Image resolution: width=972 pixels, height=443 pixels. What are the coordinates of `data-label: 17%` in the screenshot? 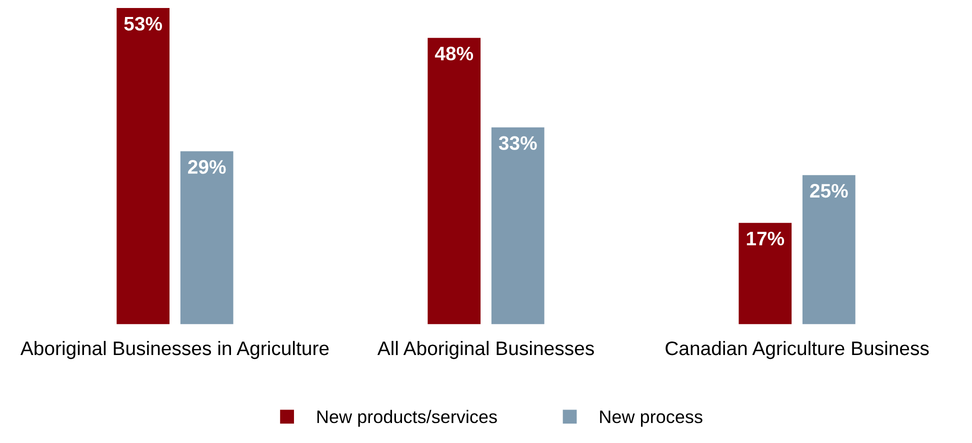 It's located at (765, 239).